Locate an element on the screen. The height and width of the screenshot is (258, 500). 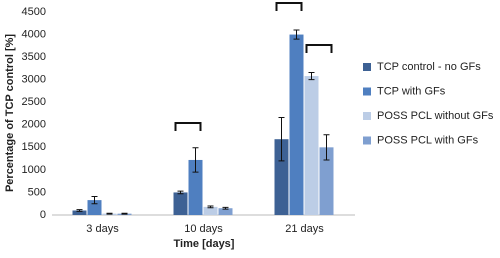
y-tick-label: 0 is located at coordinates (43, 215).